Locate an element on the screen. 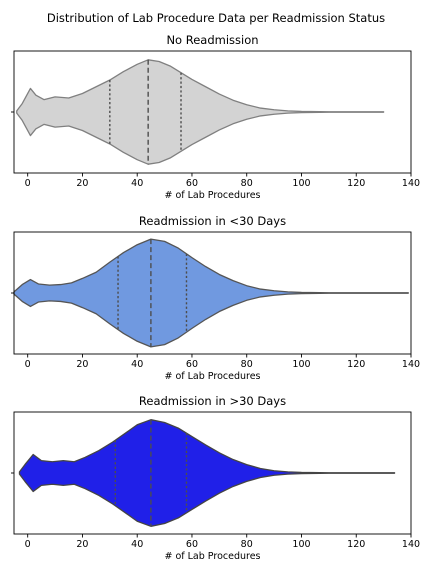 The width and height of the screenshot is (432, 576). panel-title: Readmission in >30 Days is located at coordinates (212, 401).